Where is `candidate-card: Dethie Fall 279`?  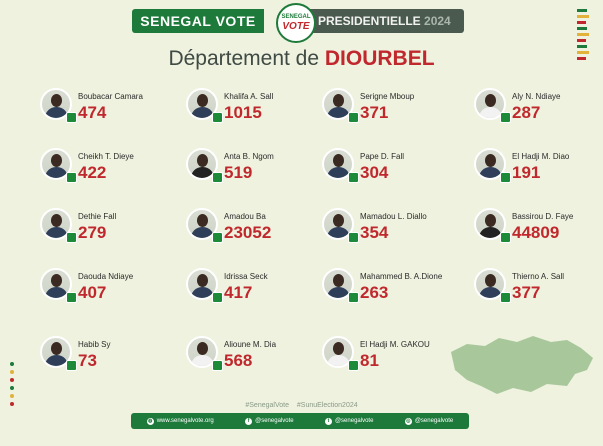 candidate-card: Dethie Fall 279 is located at coordinates (110, 228).